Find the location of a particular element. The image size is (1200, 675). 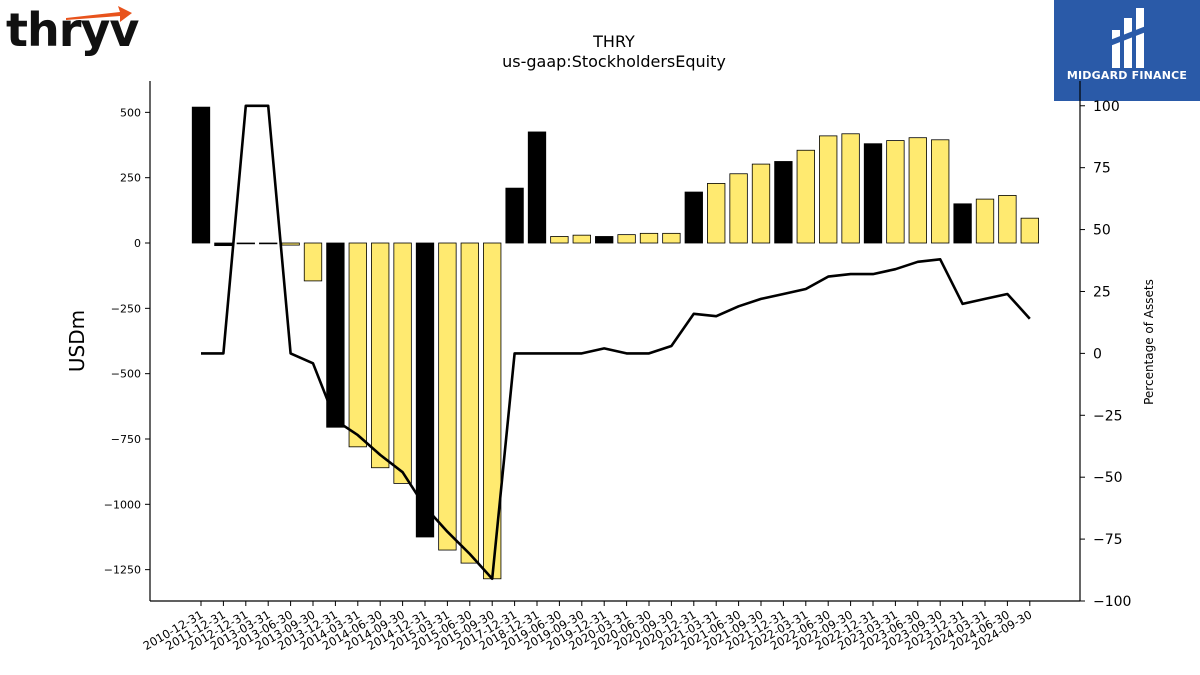

right-axis-tick-label: −75 is located at coordinates (1108, 540).